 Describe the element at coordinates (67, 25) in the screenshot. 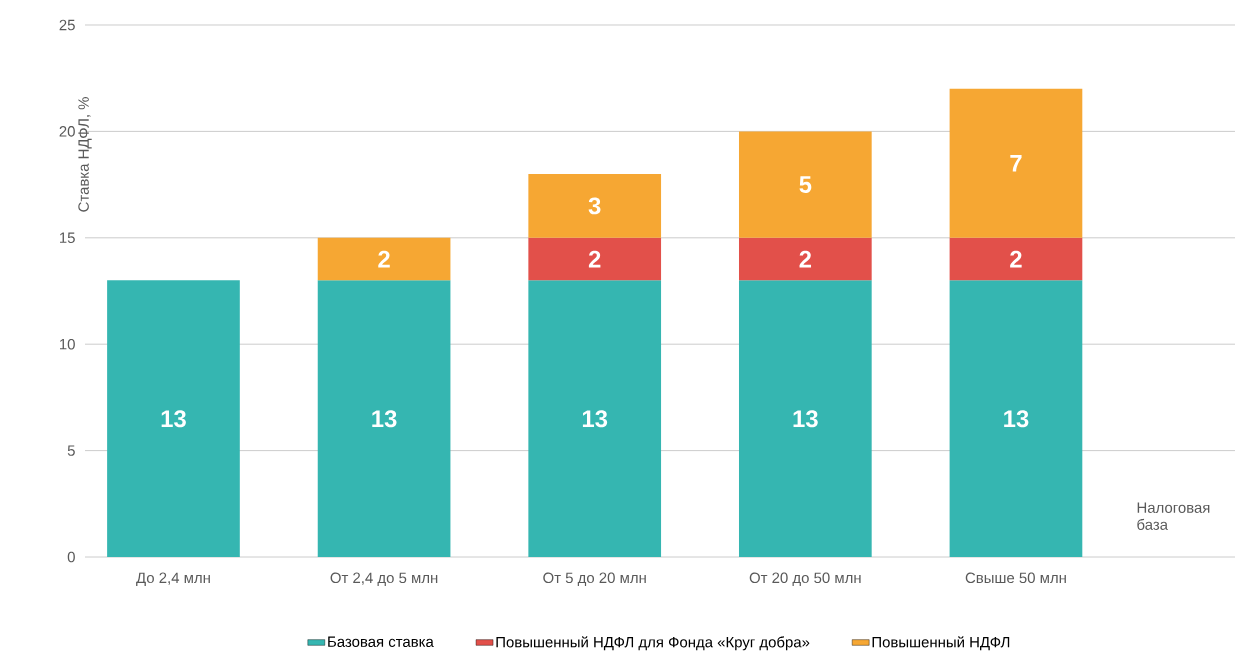

I see `y-tick-label: 25` at that location.